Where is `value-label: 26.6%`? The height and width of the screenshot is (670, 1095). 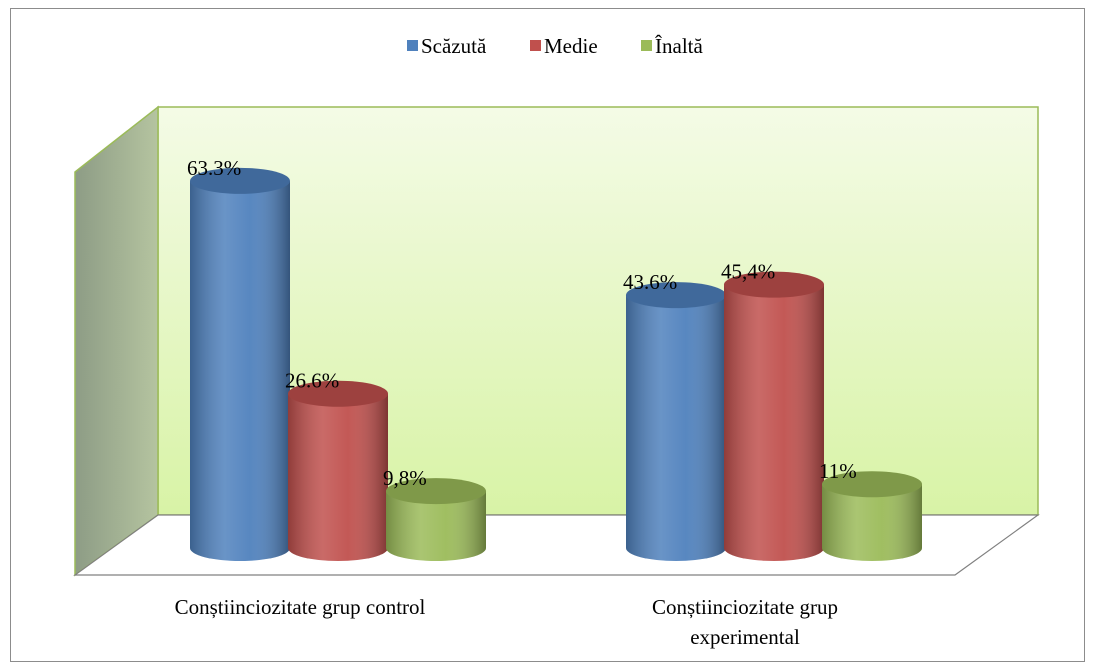
value-label: 26.6% is located at coordinates (312, 381).